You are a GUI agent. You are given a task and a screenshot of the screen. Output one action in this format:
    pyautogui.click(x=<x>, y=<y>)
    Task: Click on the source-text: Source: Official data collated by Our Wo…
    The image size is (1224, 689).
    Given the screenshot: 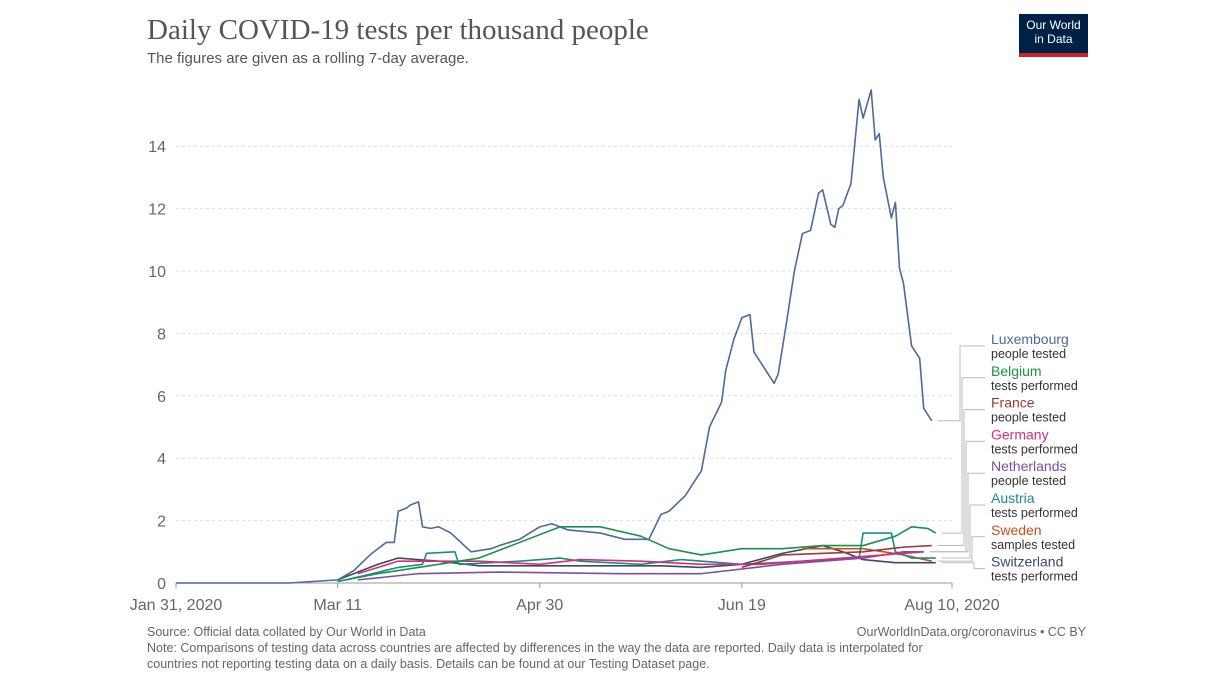 What is the action you would take?
    pyautogui.click(x=286, y=632)
    